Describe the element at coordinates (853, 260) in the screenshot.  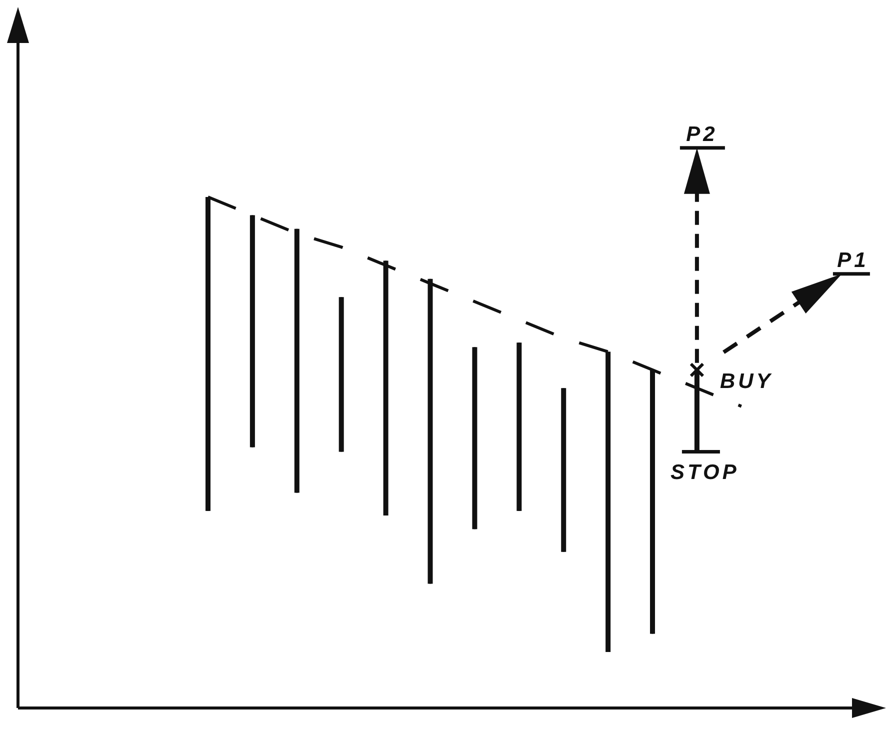
I see `text: P1` at that location.